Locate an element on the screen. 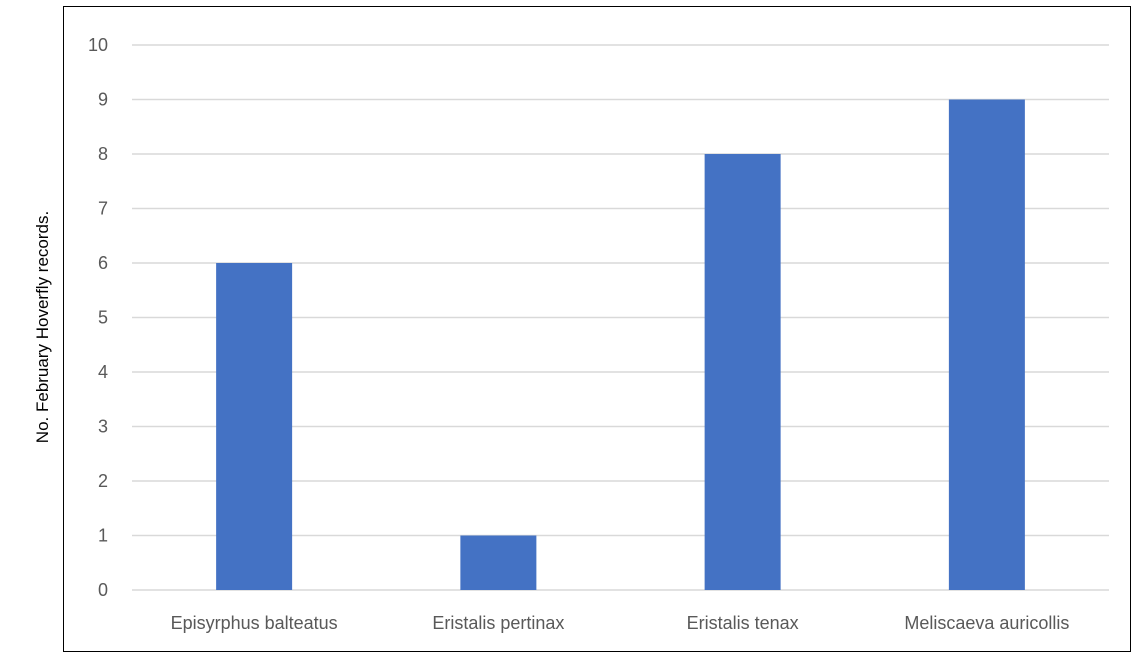  y-tick-label: 9 is located at coordinates (103, 100).